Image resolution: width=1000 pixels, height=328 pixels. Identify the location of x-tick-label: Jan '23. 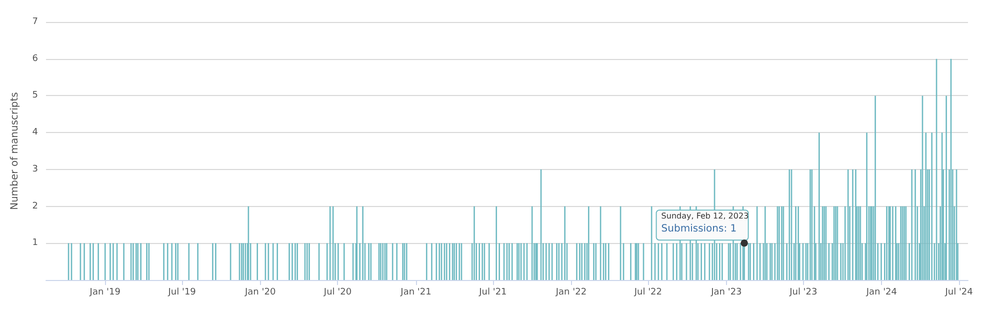
(726, 293).